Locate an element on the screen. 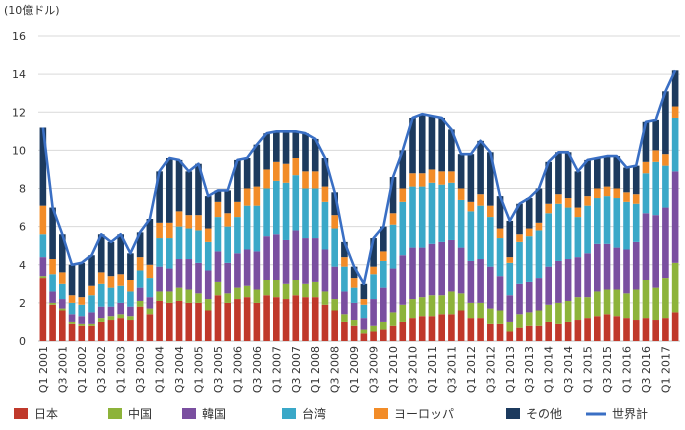  legend-label: 日本 is located at coordinates (46, 414).